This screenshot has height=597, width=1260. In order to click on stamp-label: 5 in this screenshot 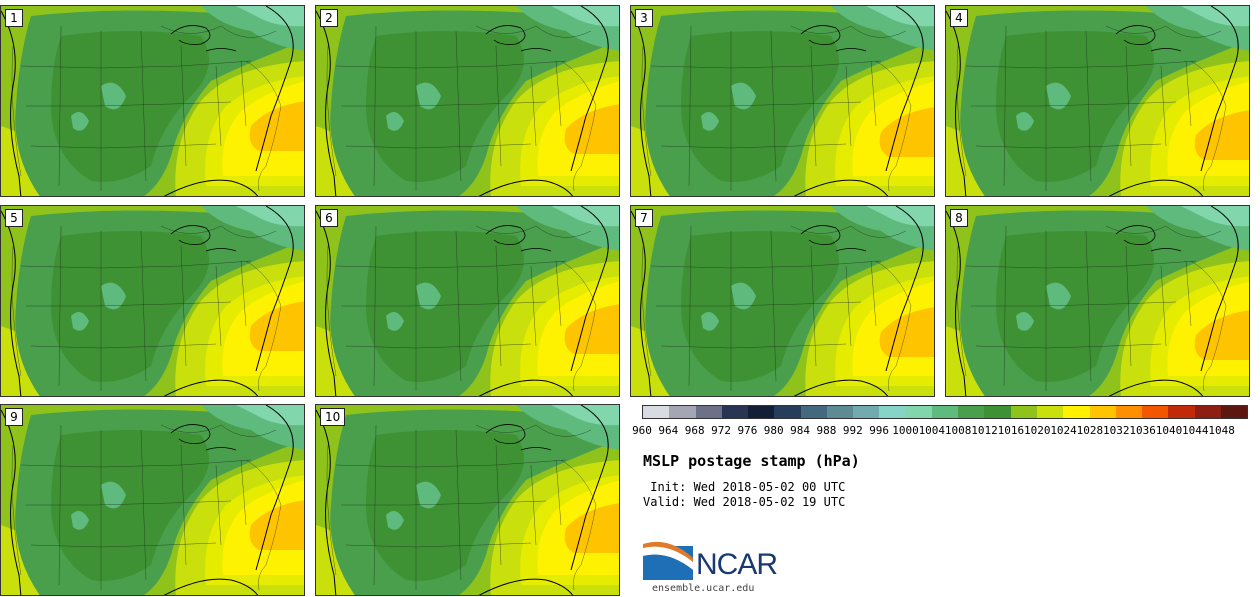, I will do `click(14, 218)`.